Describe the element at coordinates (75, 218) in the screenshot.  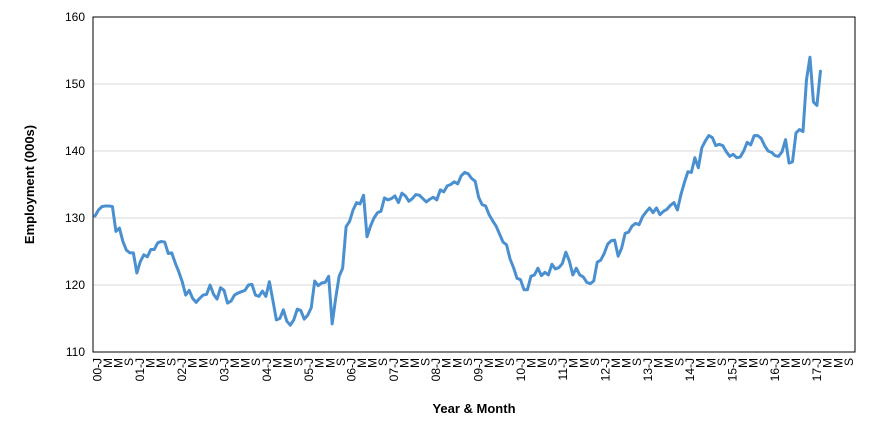
I see `y-tick-label: 130` at that location.